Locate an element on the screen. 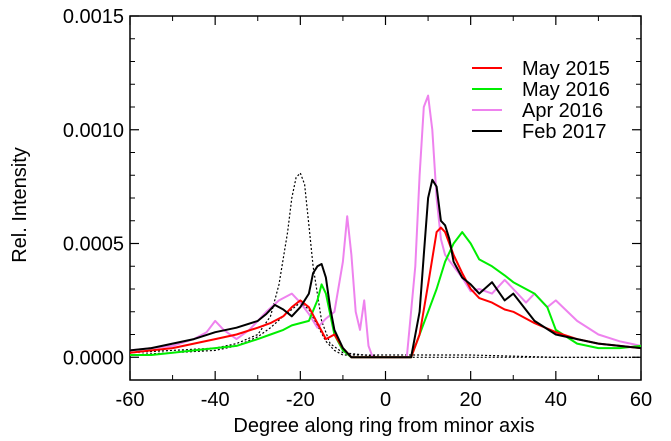 The height and width of the screenshot is (441, 671). x-tick-label: 0 is located at coordinates (385, 400).